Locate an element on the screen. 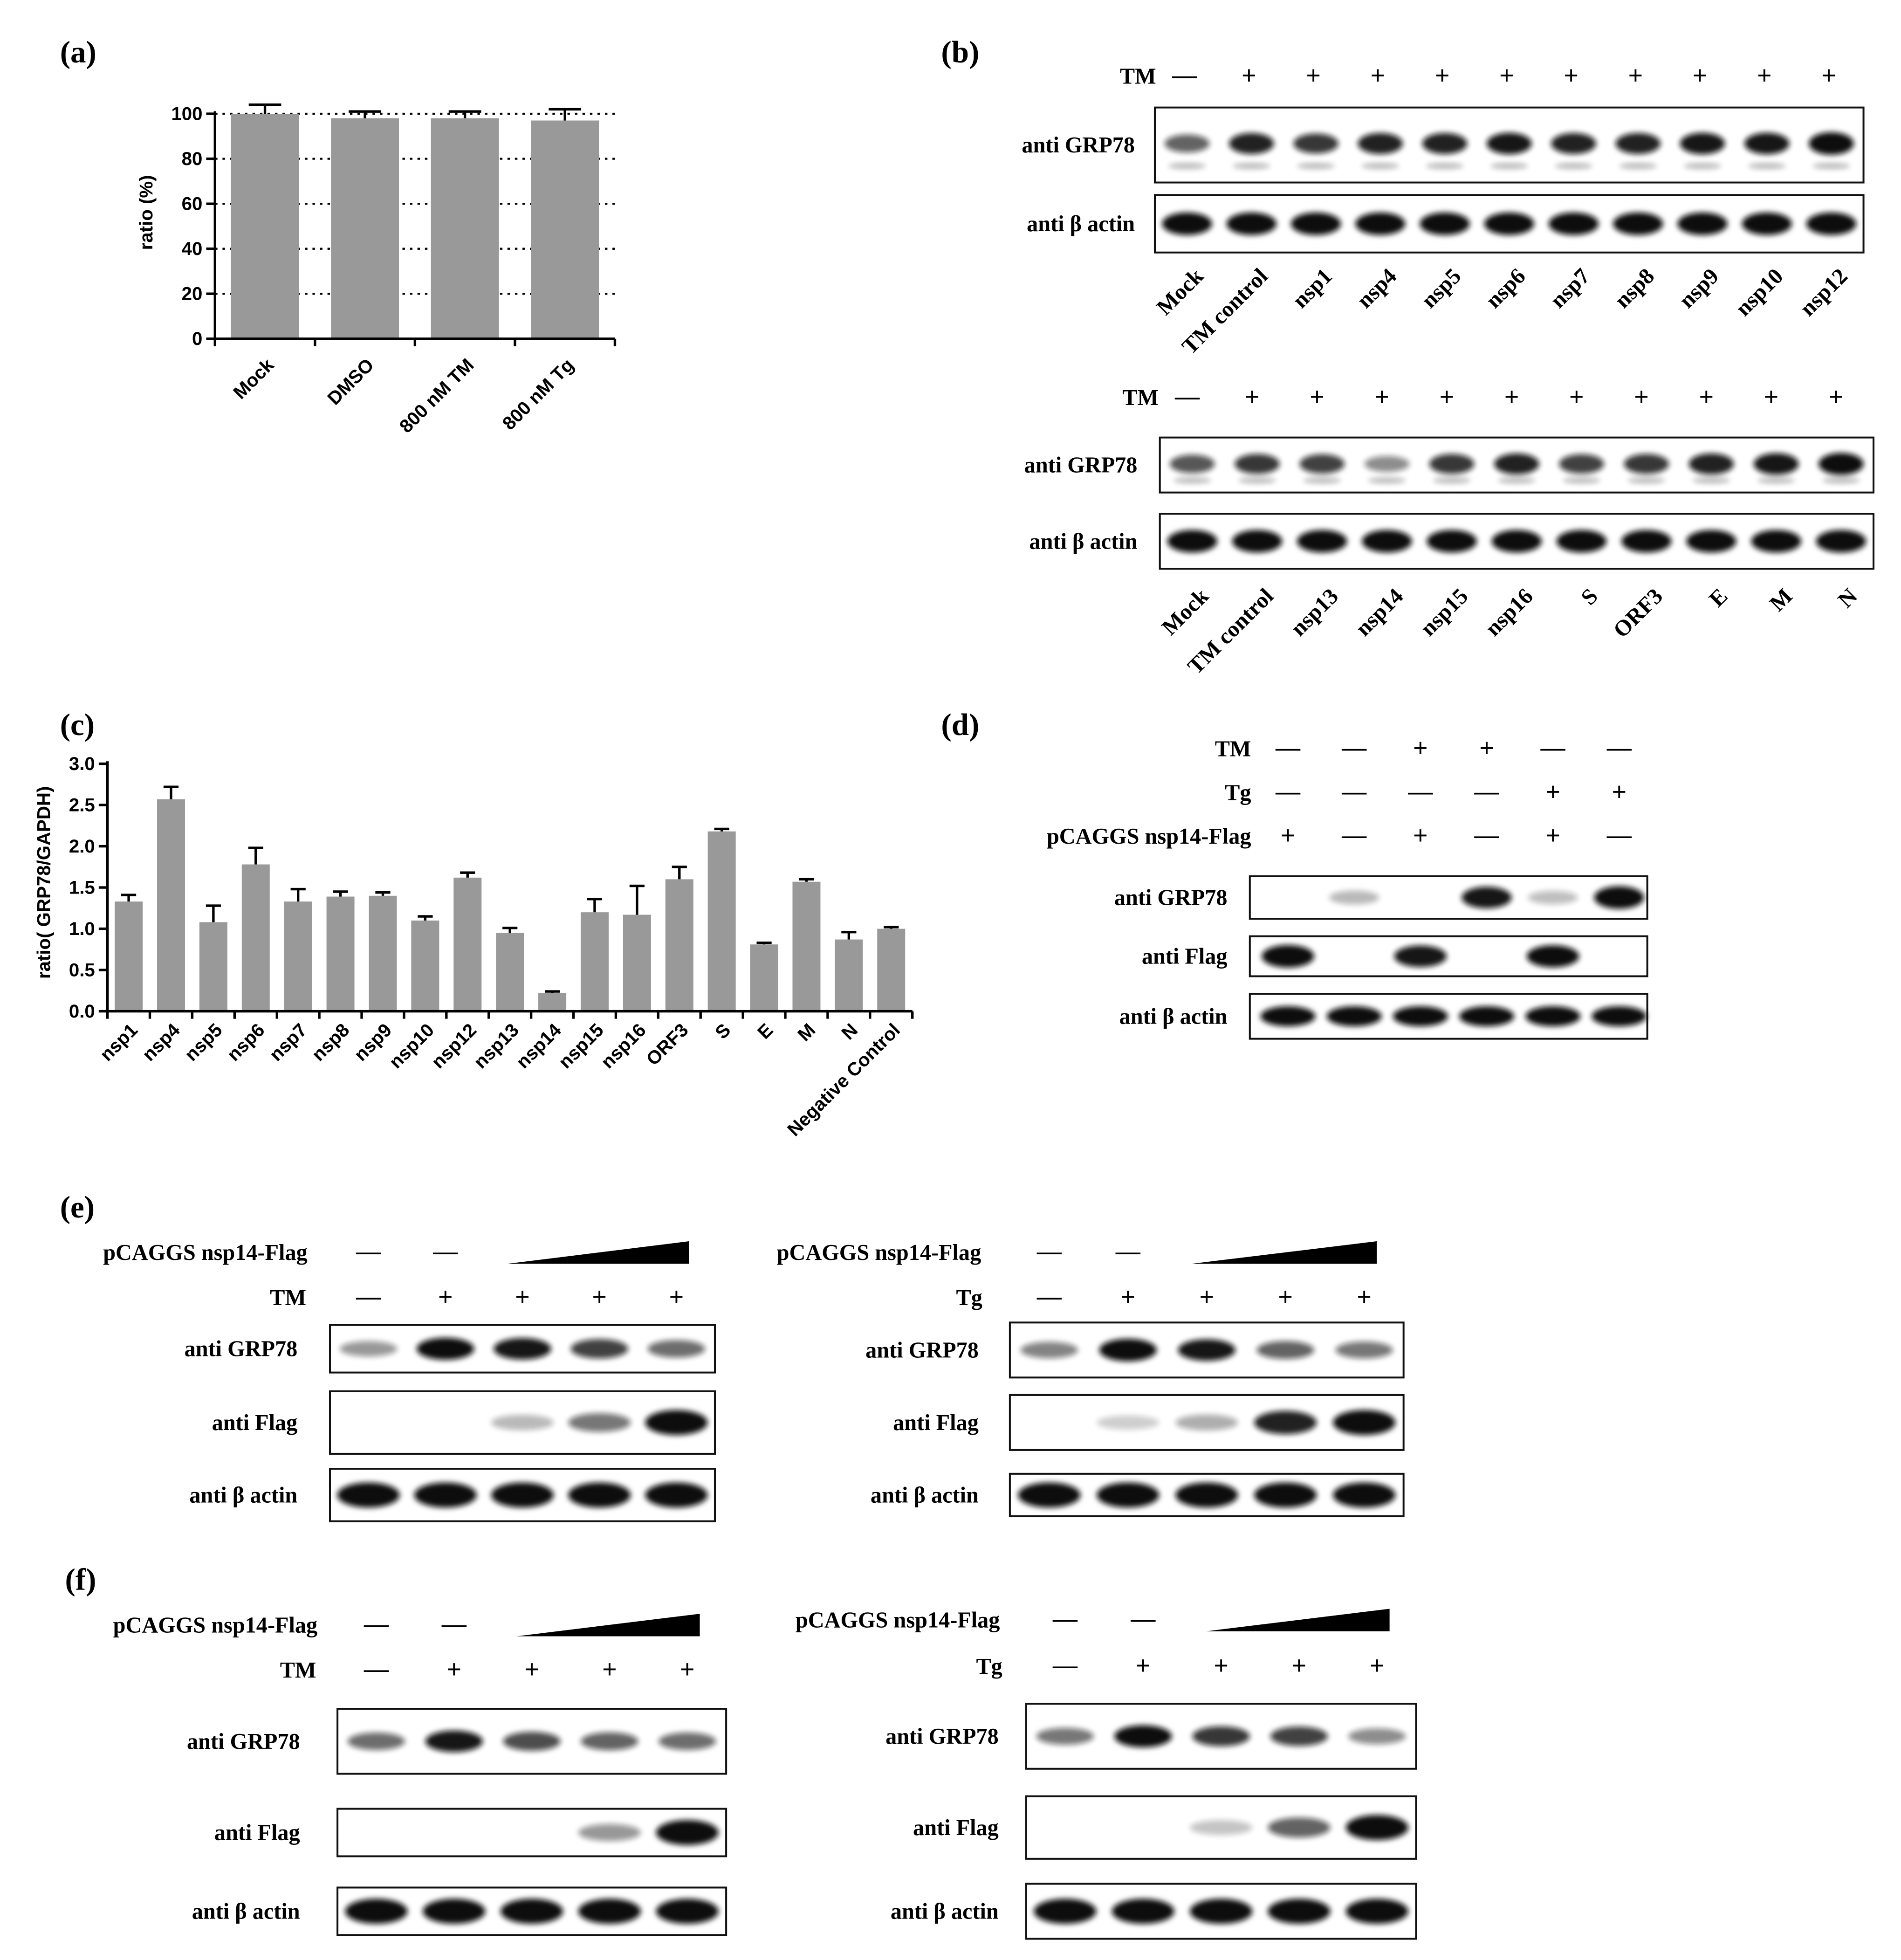 The image size is (1901, 1960). panel-f-left-treat-sign: — is located at coordinates (376, 1669).